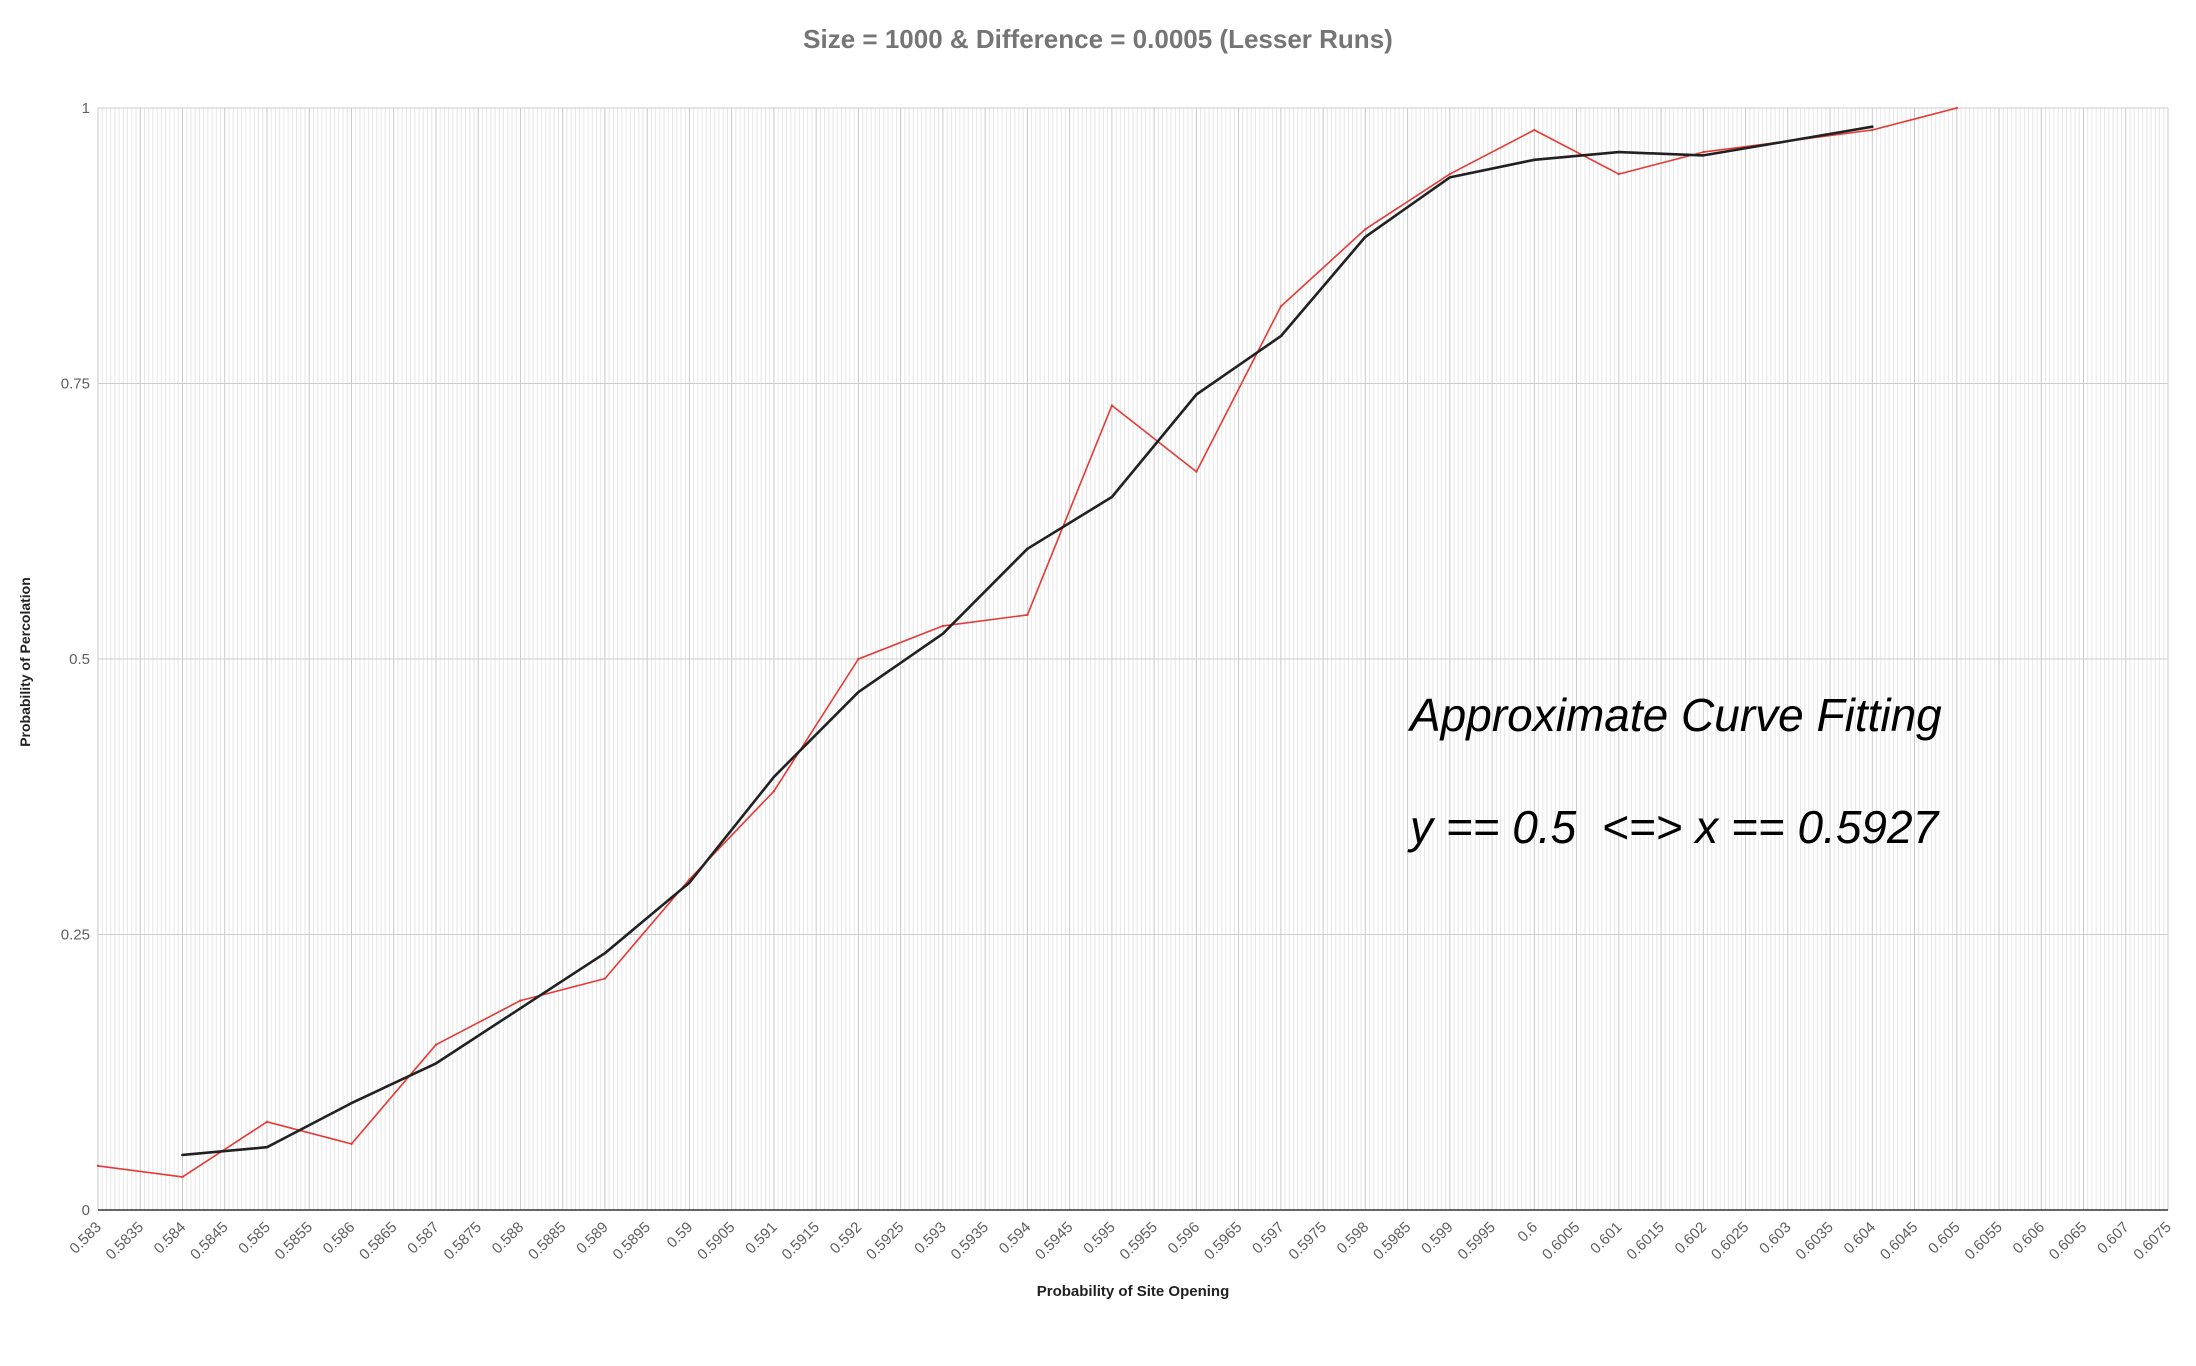  I want to click on x-tick-label: 0.6065, so click(2068, 1241).